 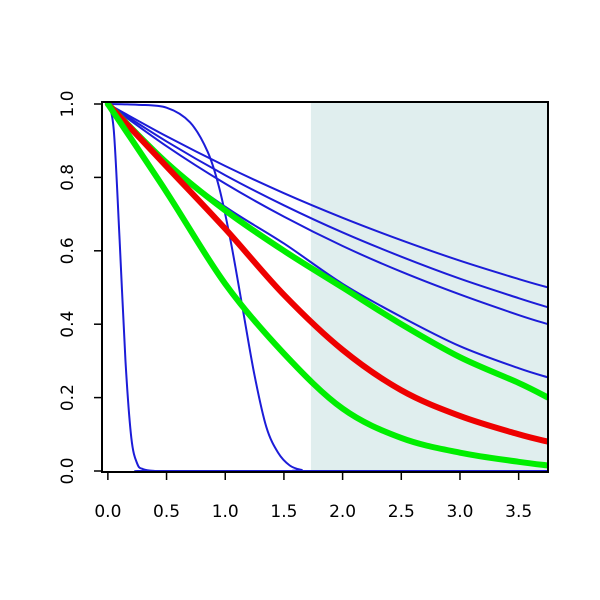 What do you see at coordinates (68, 103) in the screenshot?
I see `y-tick-label: 1.0` at bounding box center [68, 103].